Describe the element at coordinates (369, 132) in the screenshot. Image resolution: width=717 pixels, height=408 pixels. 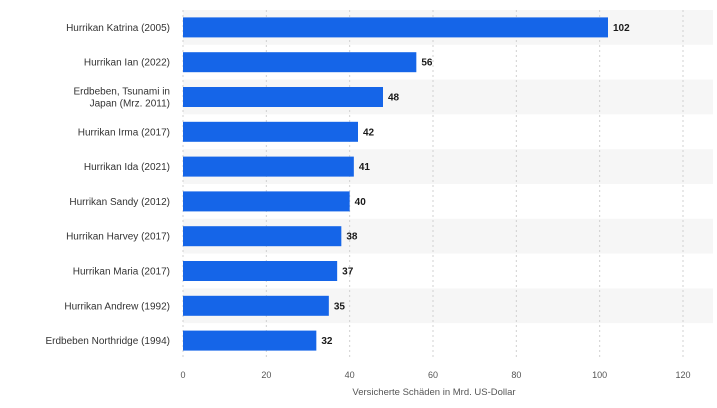
I see `value-label: 42` at that location.